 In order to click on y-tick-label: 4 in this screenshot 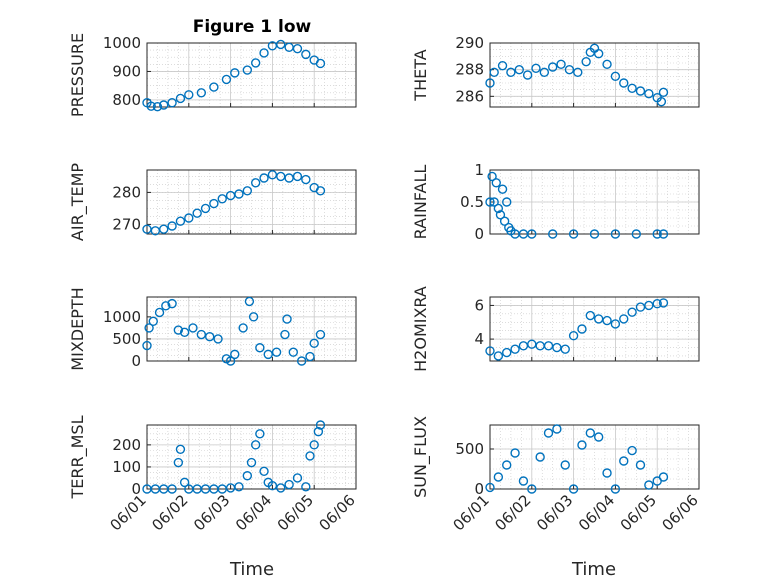, I will do `click(479, 339)`.